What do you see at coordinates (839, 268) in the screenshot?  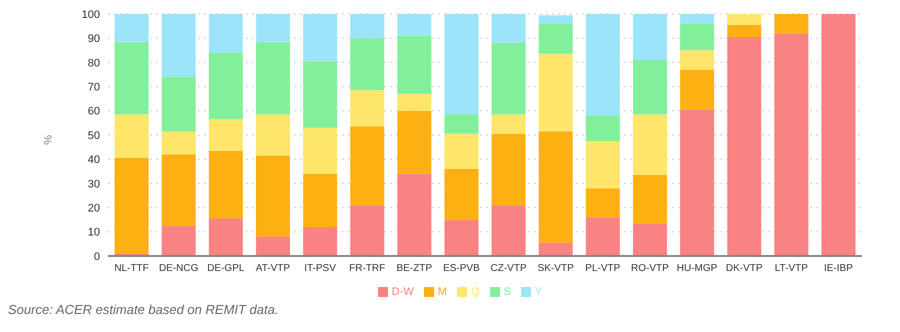 I see `x-tick-label: IE-IBP` at bounding box center [839, 268].